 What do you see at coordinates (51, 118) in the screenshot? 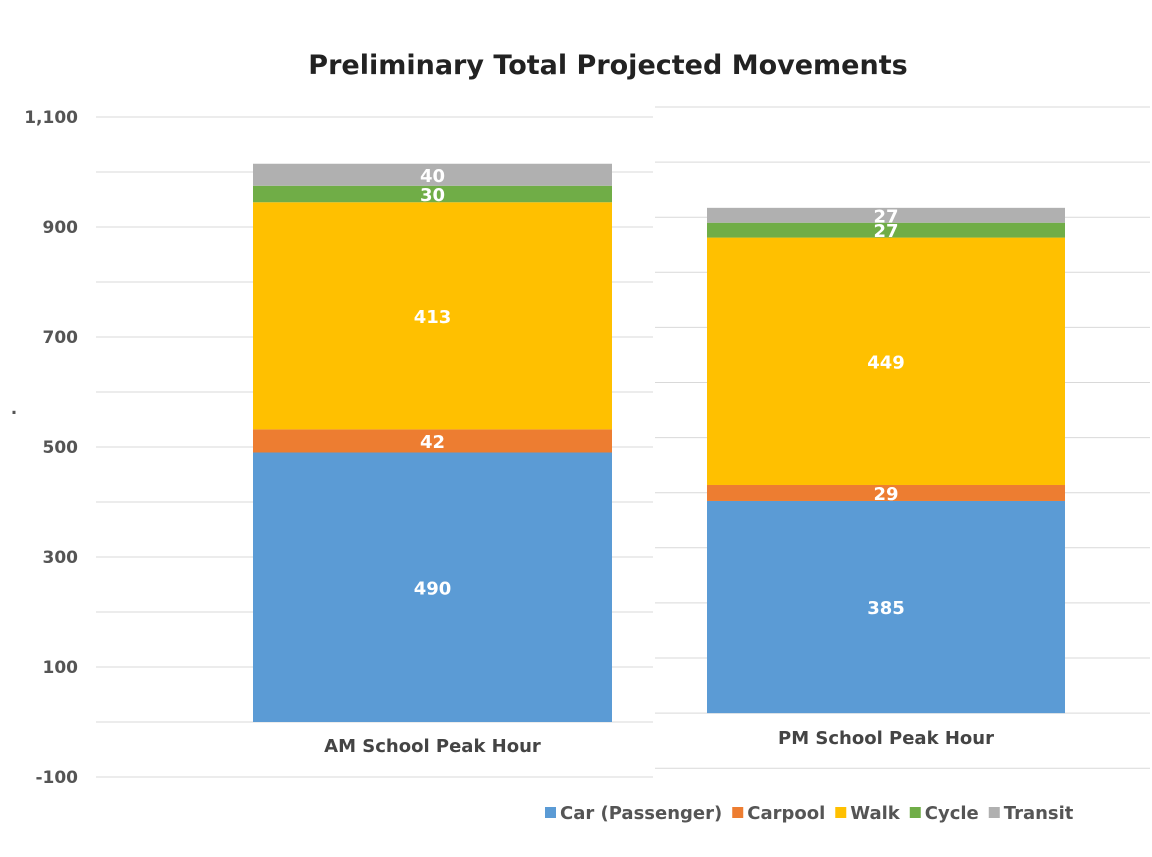
I see `y-tick-label: 1,100` at bounding box center [51, 118].